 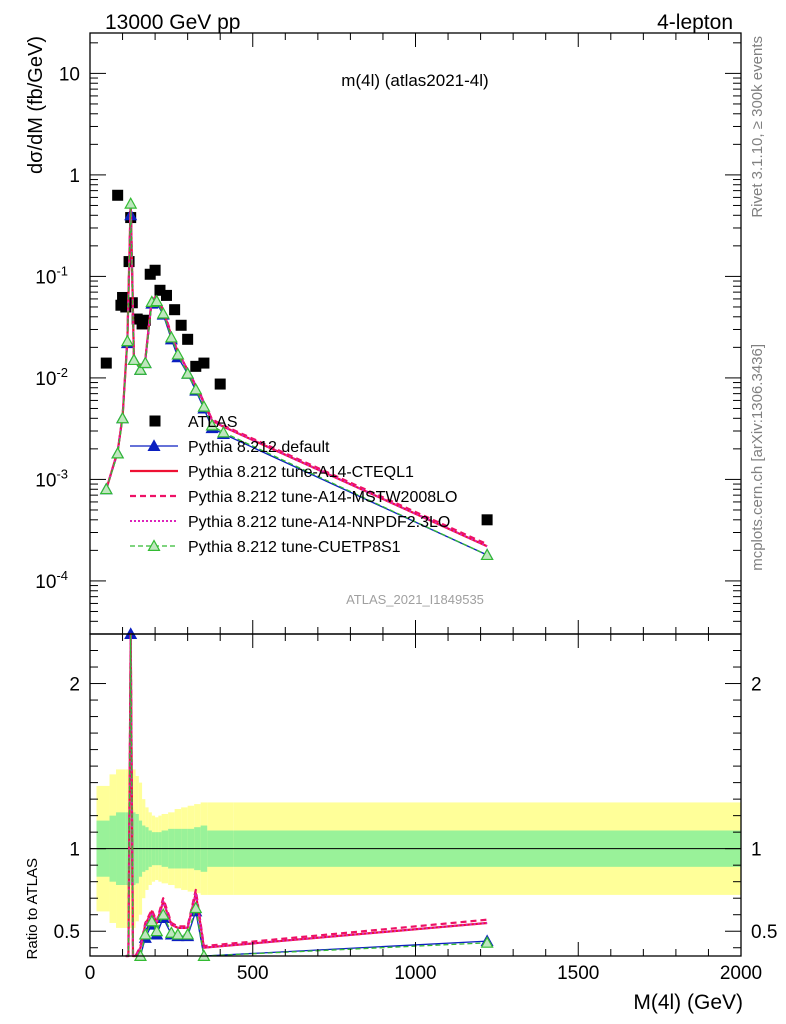 I want to click on ratio-line, so click(x=306, y=795).